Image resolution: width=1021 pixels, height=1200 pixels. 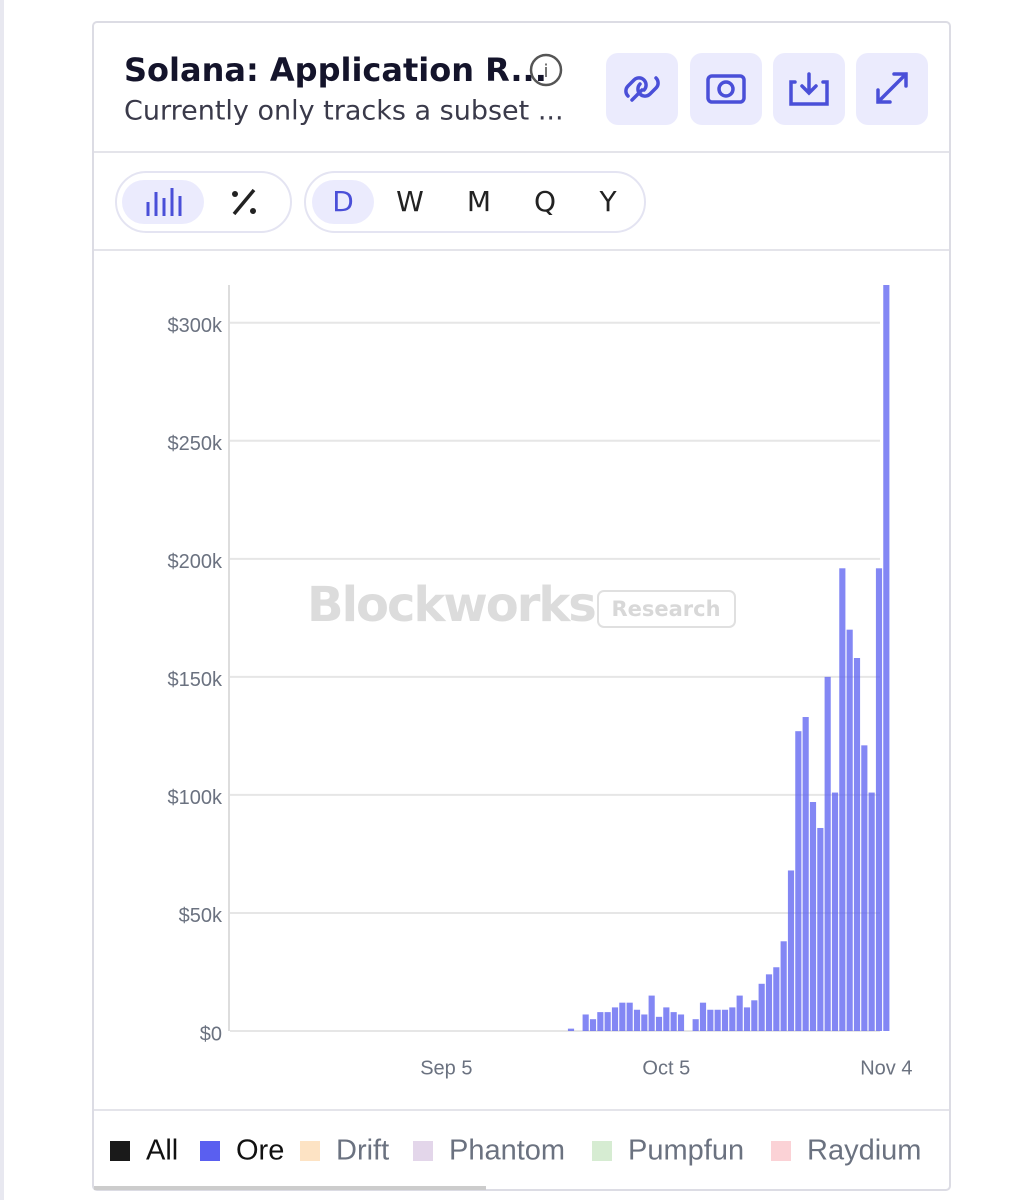 What do you see at coordinates (886, 1068) in the screenshot?
I see `x-tick-label: Nov 4` at bounding box center [886, 1068].